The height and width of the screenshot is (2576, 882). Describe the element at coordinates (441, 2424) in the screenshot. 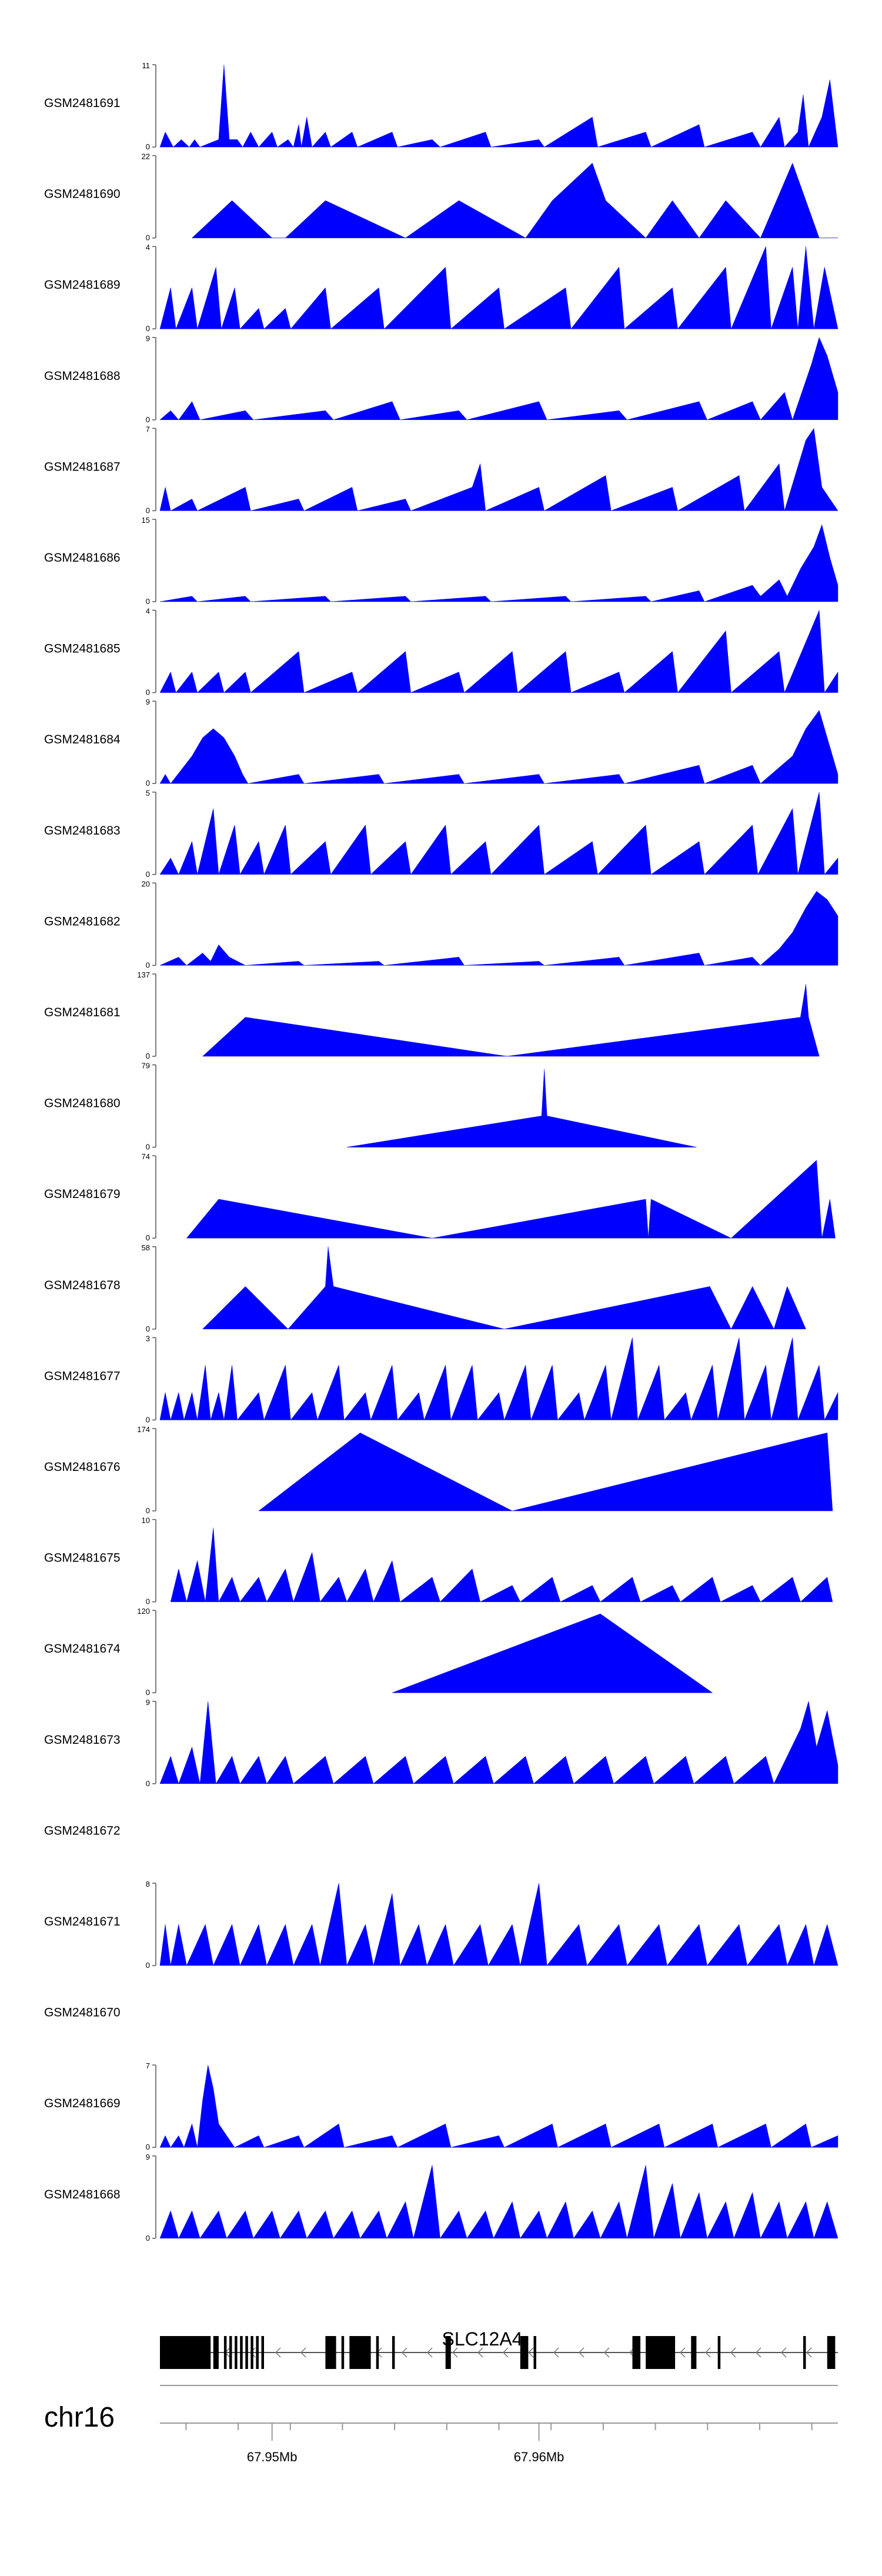

I see `genomic-axis-track: chr16 67.95Mb 67.96Mb` at that location.